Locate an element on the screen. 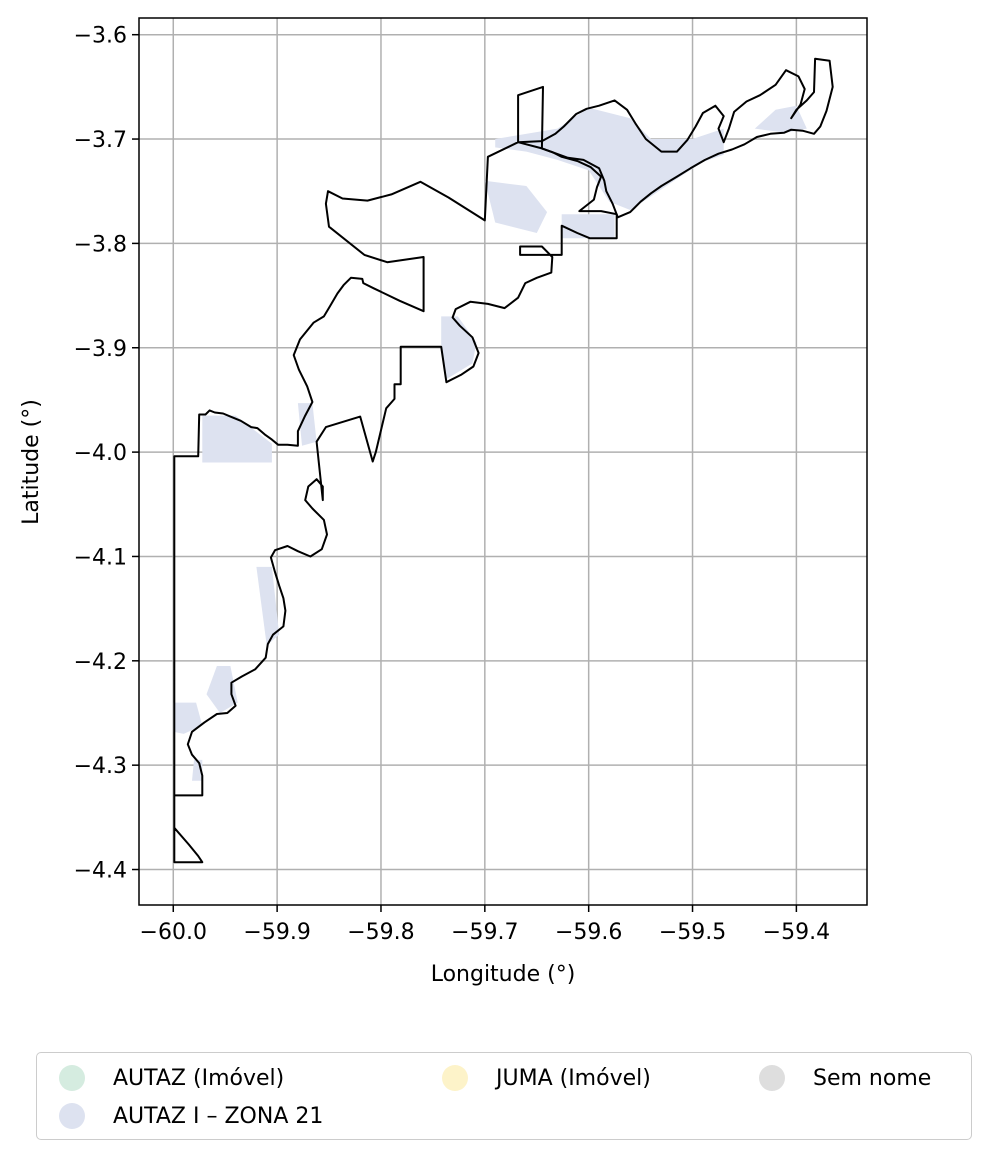  y-axis-label: Latitude (°) is located at coordinates (31, 462).